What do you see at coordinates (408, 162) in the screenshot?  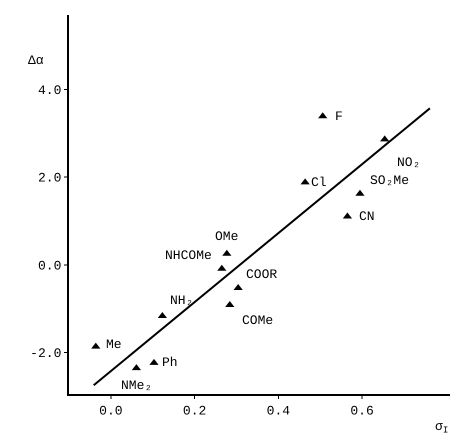 I see `annotation: NO₂` at bounding box center [408, 162].